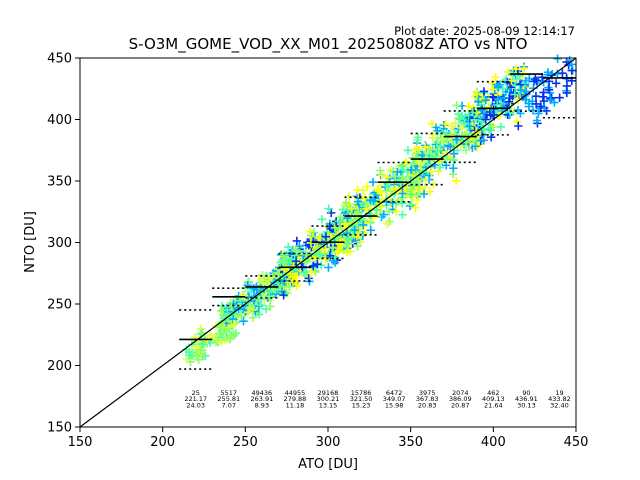 Image resolution: width=640 pixels, height=480 pixels. Describe the element at coordinates (59, 428) in the screenshot. I see `y-tick-label: 150` at that location.